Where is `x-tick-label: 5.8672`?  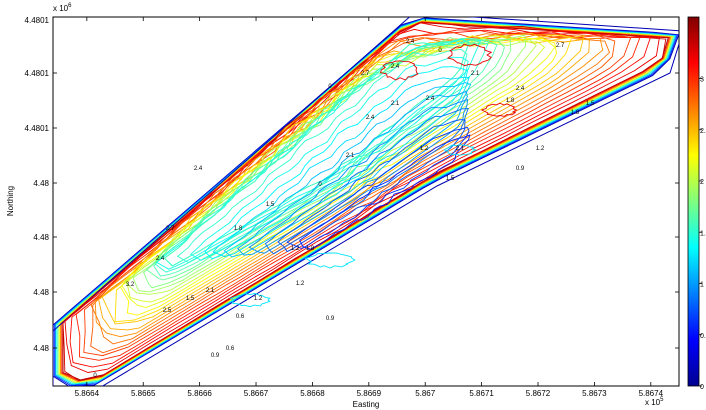 x-tick-label: 5.8672 is located at coordinates (538, 393).